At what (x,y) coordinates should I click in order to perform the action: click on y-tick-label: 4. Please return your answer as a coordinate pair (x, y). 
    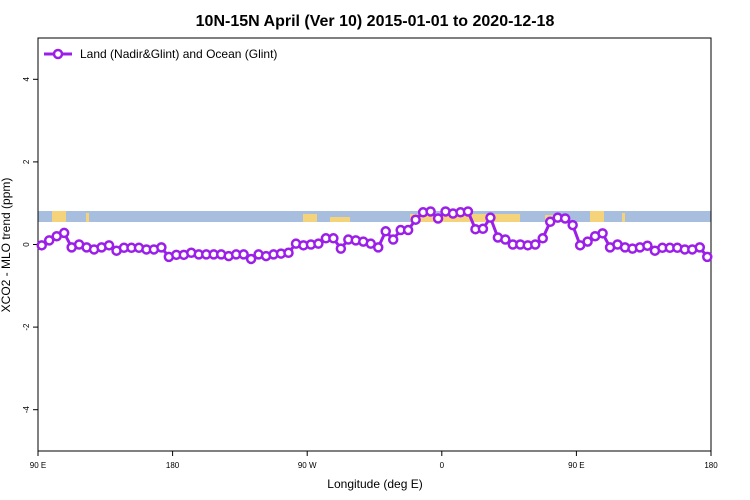
    Looking at the image, I should click on (26, 79).